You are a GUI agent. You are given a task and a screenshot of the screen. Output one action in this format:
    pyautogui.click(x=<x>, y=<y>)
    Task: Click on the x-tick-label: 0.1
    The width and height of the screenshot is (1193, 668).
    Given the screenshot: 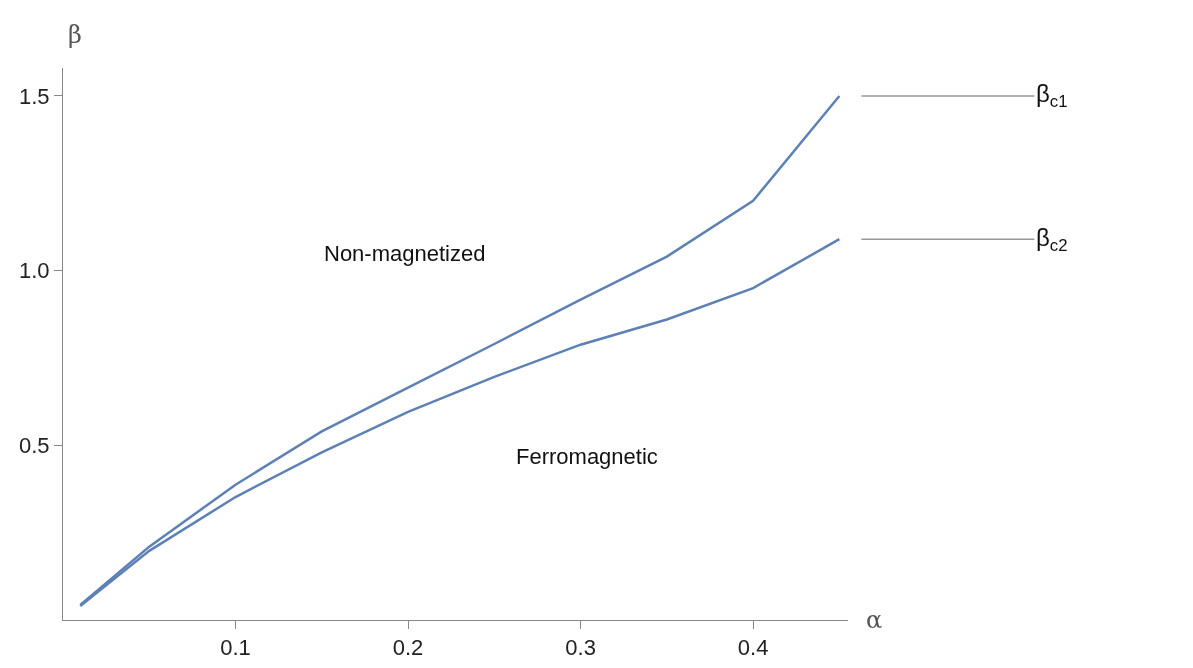 What is the action you would take?
    pyautogui.click(x=235, y=648)
    